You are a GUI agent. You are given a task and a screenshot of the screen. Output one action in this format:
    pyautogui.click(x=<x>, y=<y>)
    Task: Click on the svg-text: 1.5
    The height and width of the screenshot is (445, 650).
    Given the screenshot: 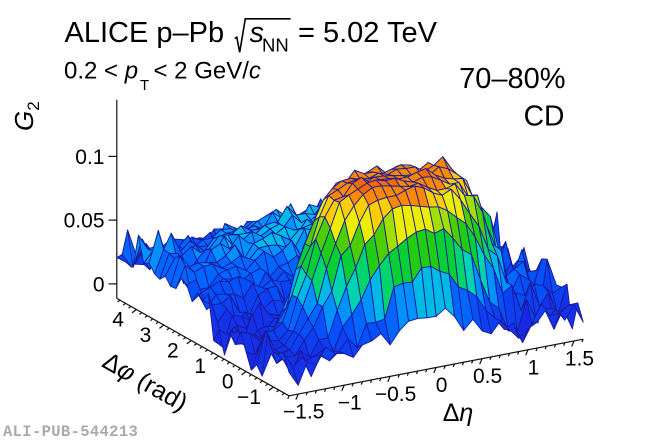 What is the action you would take?
    pyautogui.click(x=579, y=358)
    